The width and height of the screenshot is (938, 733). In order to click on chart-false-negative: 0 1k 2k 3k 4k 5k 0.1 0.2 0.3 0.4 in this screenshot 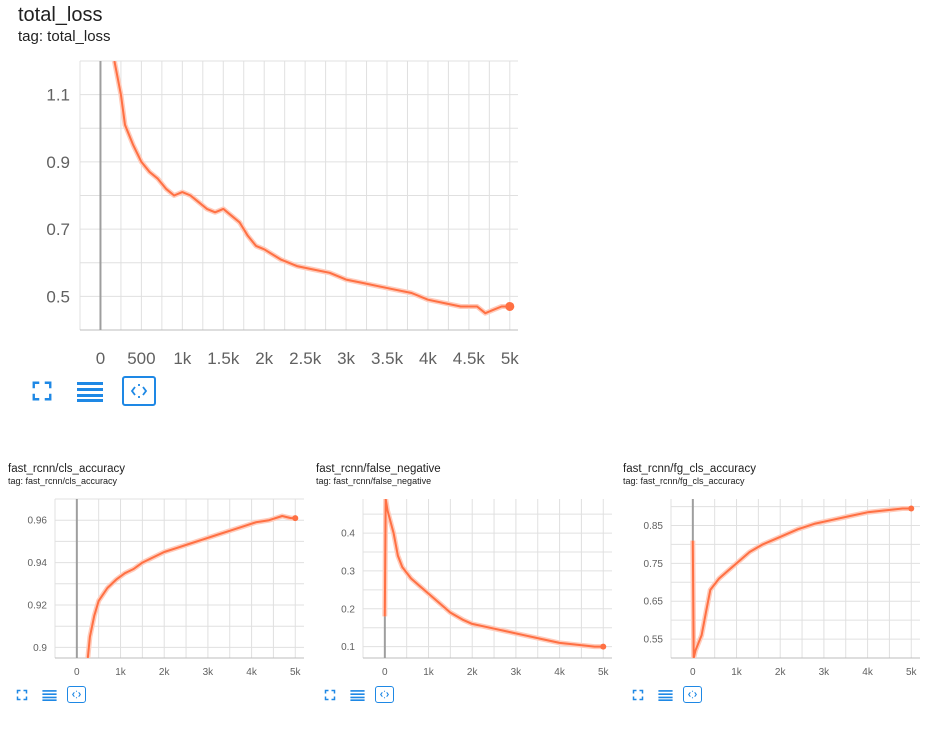, I will do `click(476, 588)`.